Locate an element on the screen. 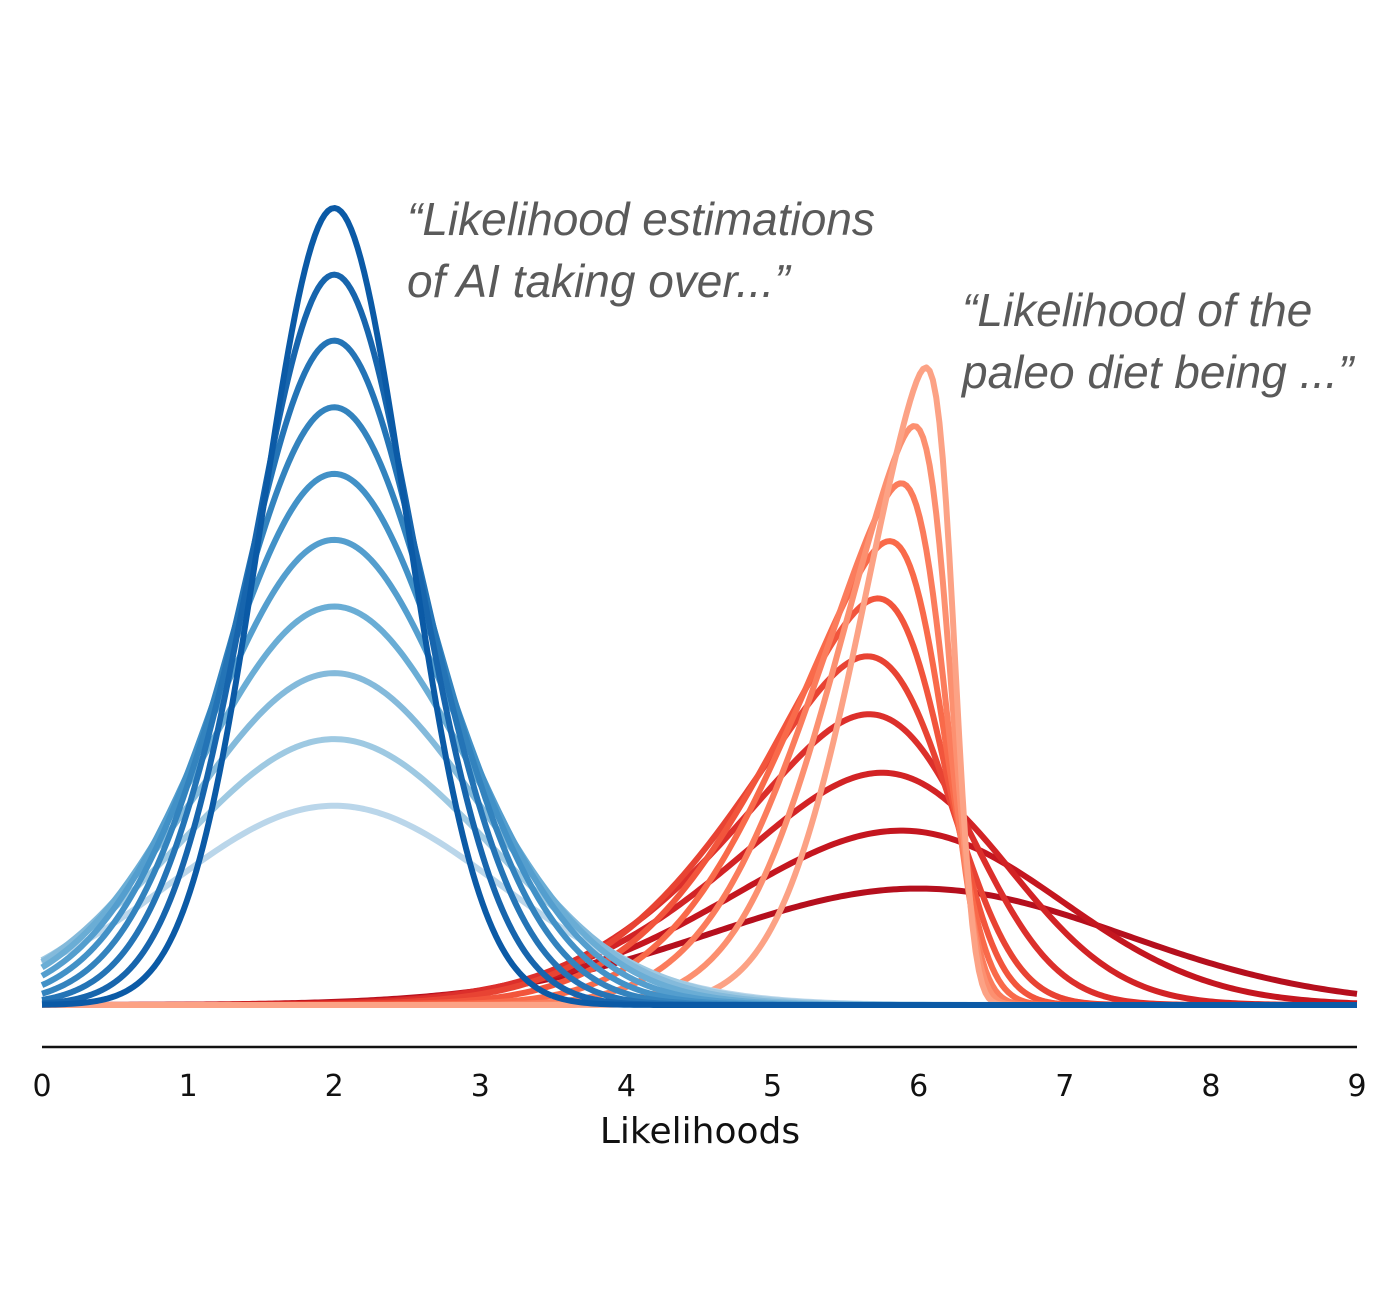 The height and width of the screenshot is (1306, 1400). x-tick-label-8: 8 is located at coordinates (1210, 1086).